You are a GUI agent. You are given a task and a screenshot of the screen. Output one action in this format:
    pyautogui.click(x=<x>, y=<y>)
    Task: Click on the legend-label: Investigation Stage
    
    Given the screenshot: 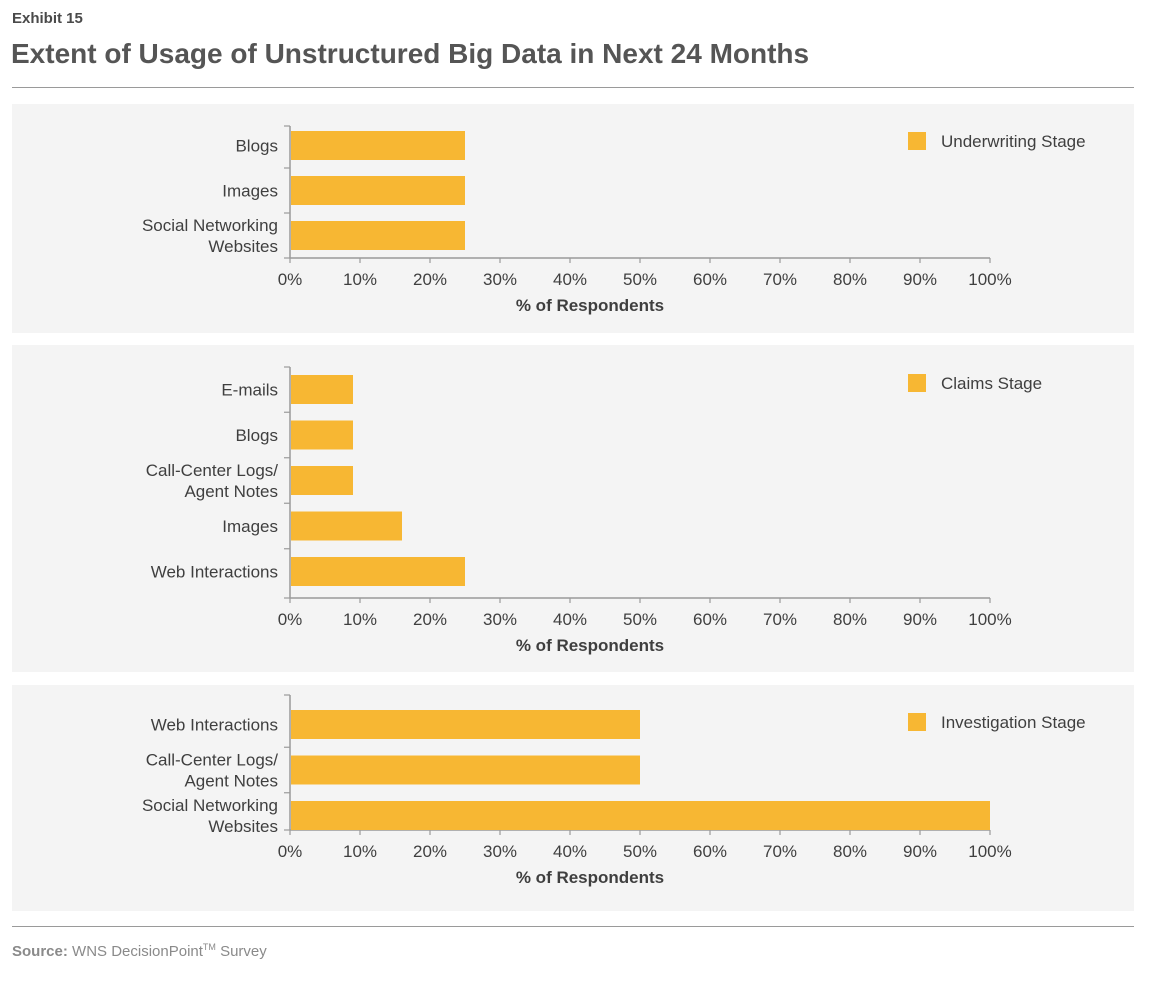 What is the action you would take?
    pyautogui.click(x=1013, y=722)
    